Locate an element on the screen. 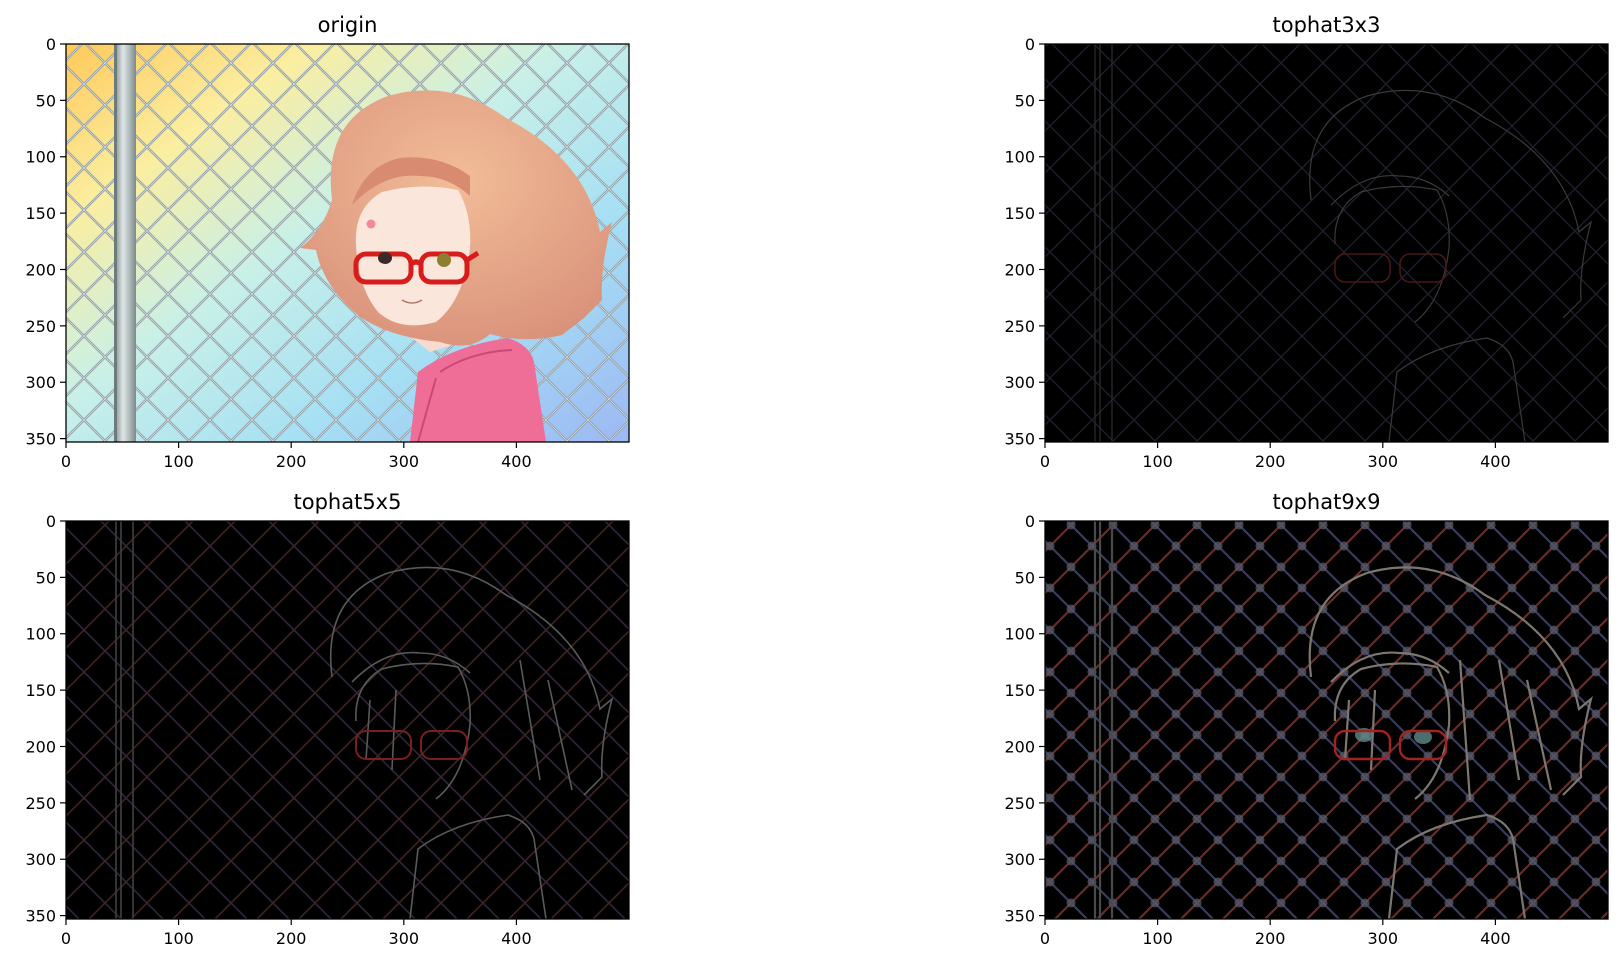 The image size is (1618, 962). panel-title-tophat5x5: tophat5x5 is located at coordinates (348, 502).